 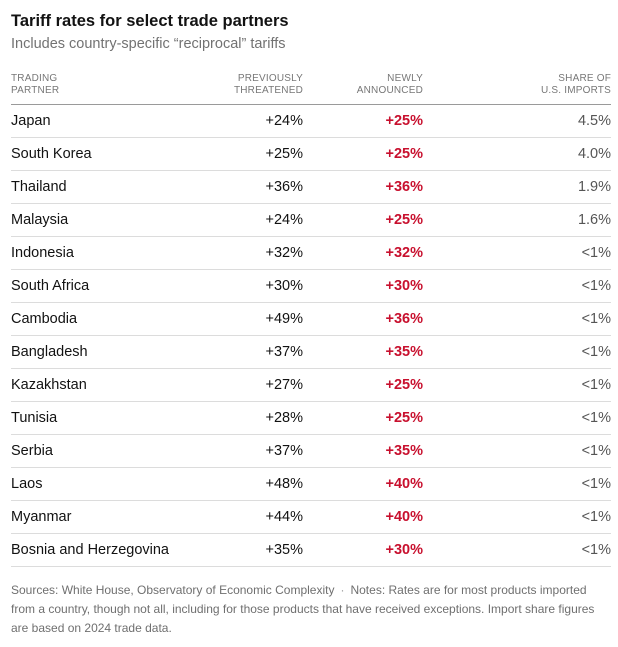 I want to click on cell-previously-threatened: +27%, so click(x=257, y=385).